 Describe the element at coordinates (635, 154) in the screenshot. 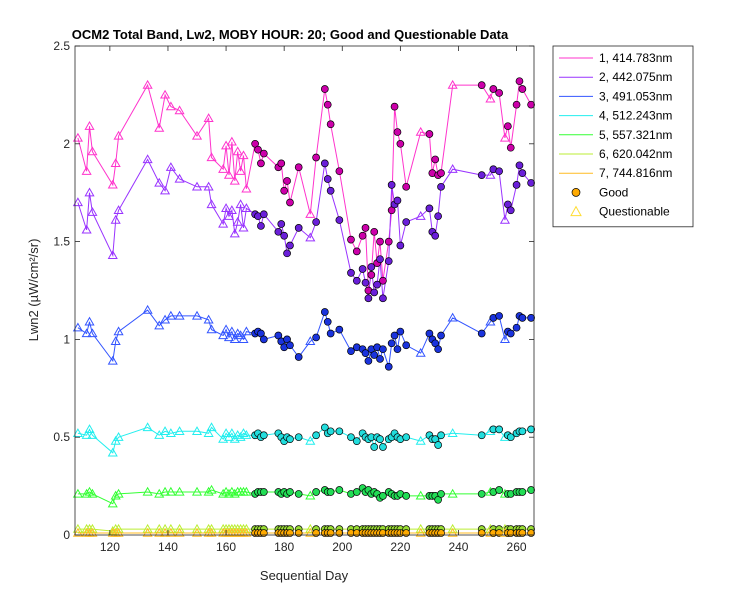

I see `legend-label: 6, 620.042nm` at that location.